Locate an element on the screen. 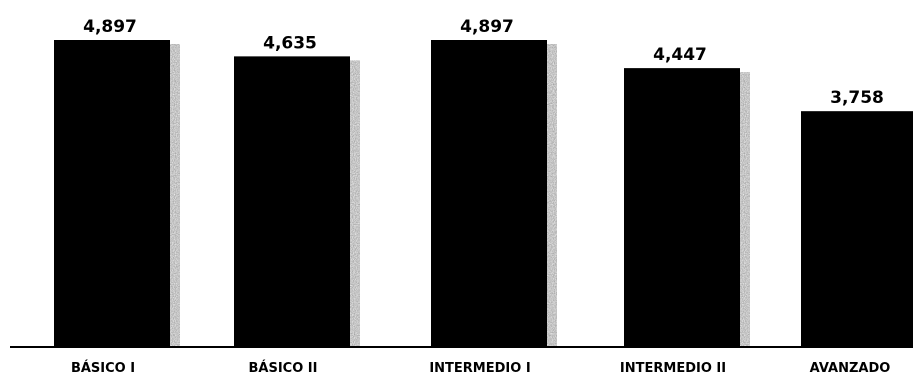 This screenshot has height=380, width=913. category-label-2: BÁSICO II is located at coordinates (283, 368).